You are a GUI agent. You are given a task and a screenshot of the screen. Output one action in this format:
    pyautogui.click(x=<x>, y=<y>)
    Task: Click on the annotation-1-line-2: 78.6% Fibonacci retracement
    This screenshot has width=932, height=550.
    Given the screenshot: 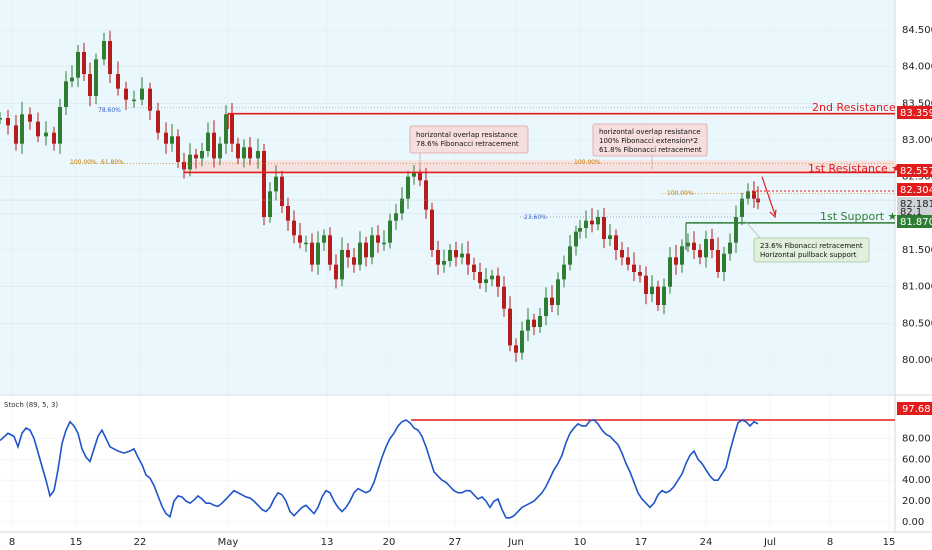 What is the action you would take?
    pyautogui.click(x=467, y=144)
    